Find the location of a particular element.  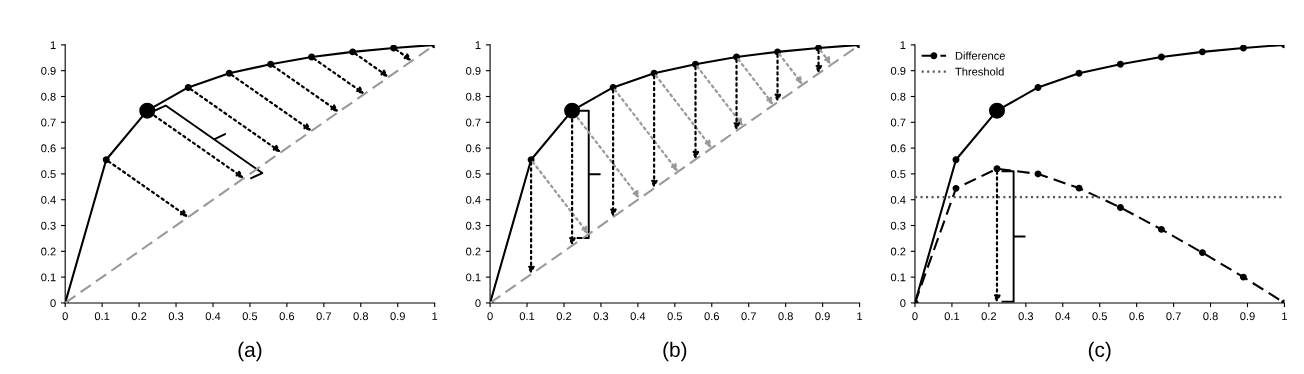

legend-label: Threshold is located at coordinates (979, 71).